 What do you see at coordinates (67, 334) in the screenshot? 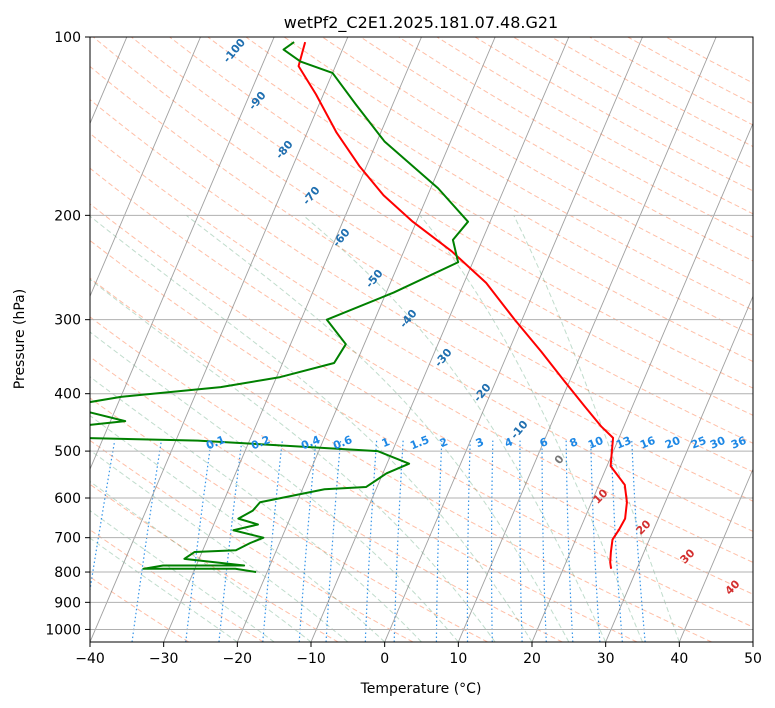
I see `y-axis: 100 200 300 400 500 600 700 800 900 1000` at bounding box center [67, 334].